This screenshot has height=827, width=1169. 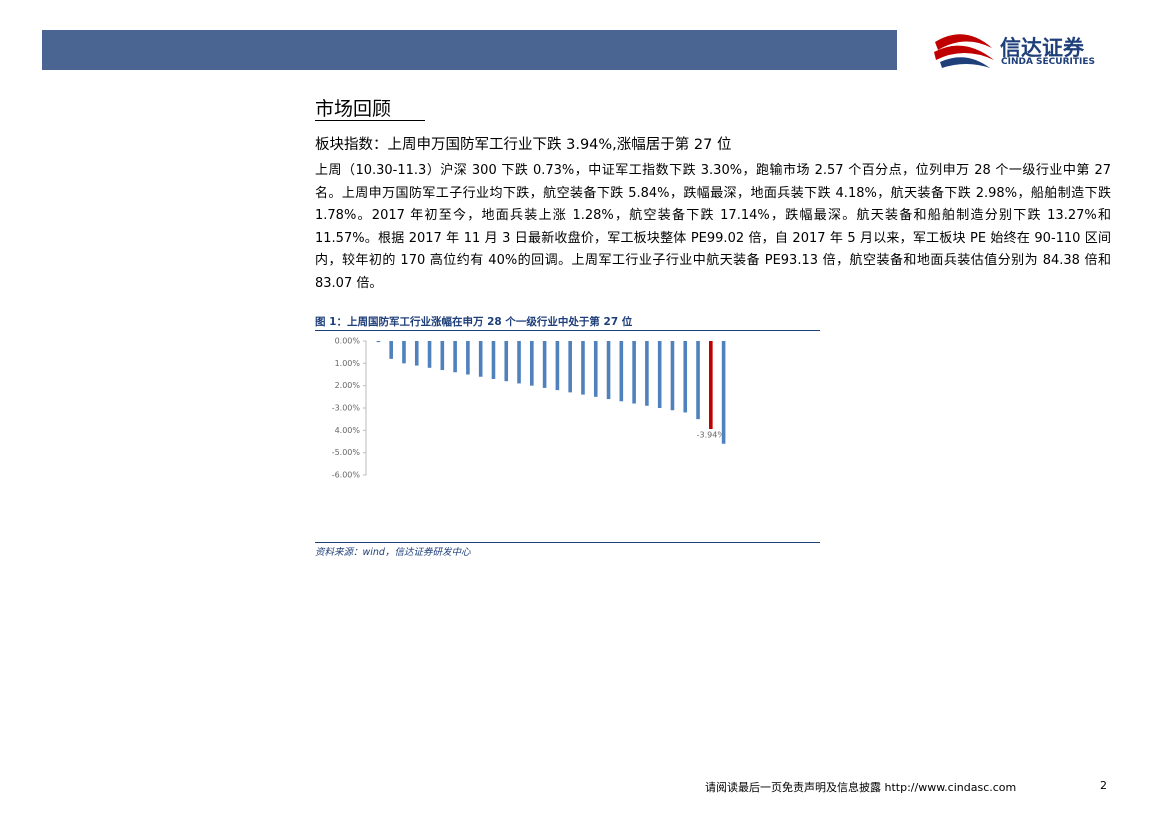 I want to click on disclaimer: 请阅读最后一页免责声明及信息披露, so click(x=793, y=787).